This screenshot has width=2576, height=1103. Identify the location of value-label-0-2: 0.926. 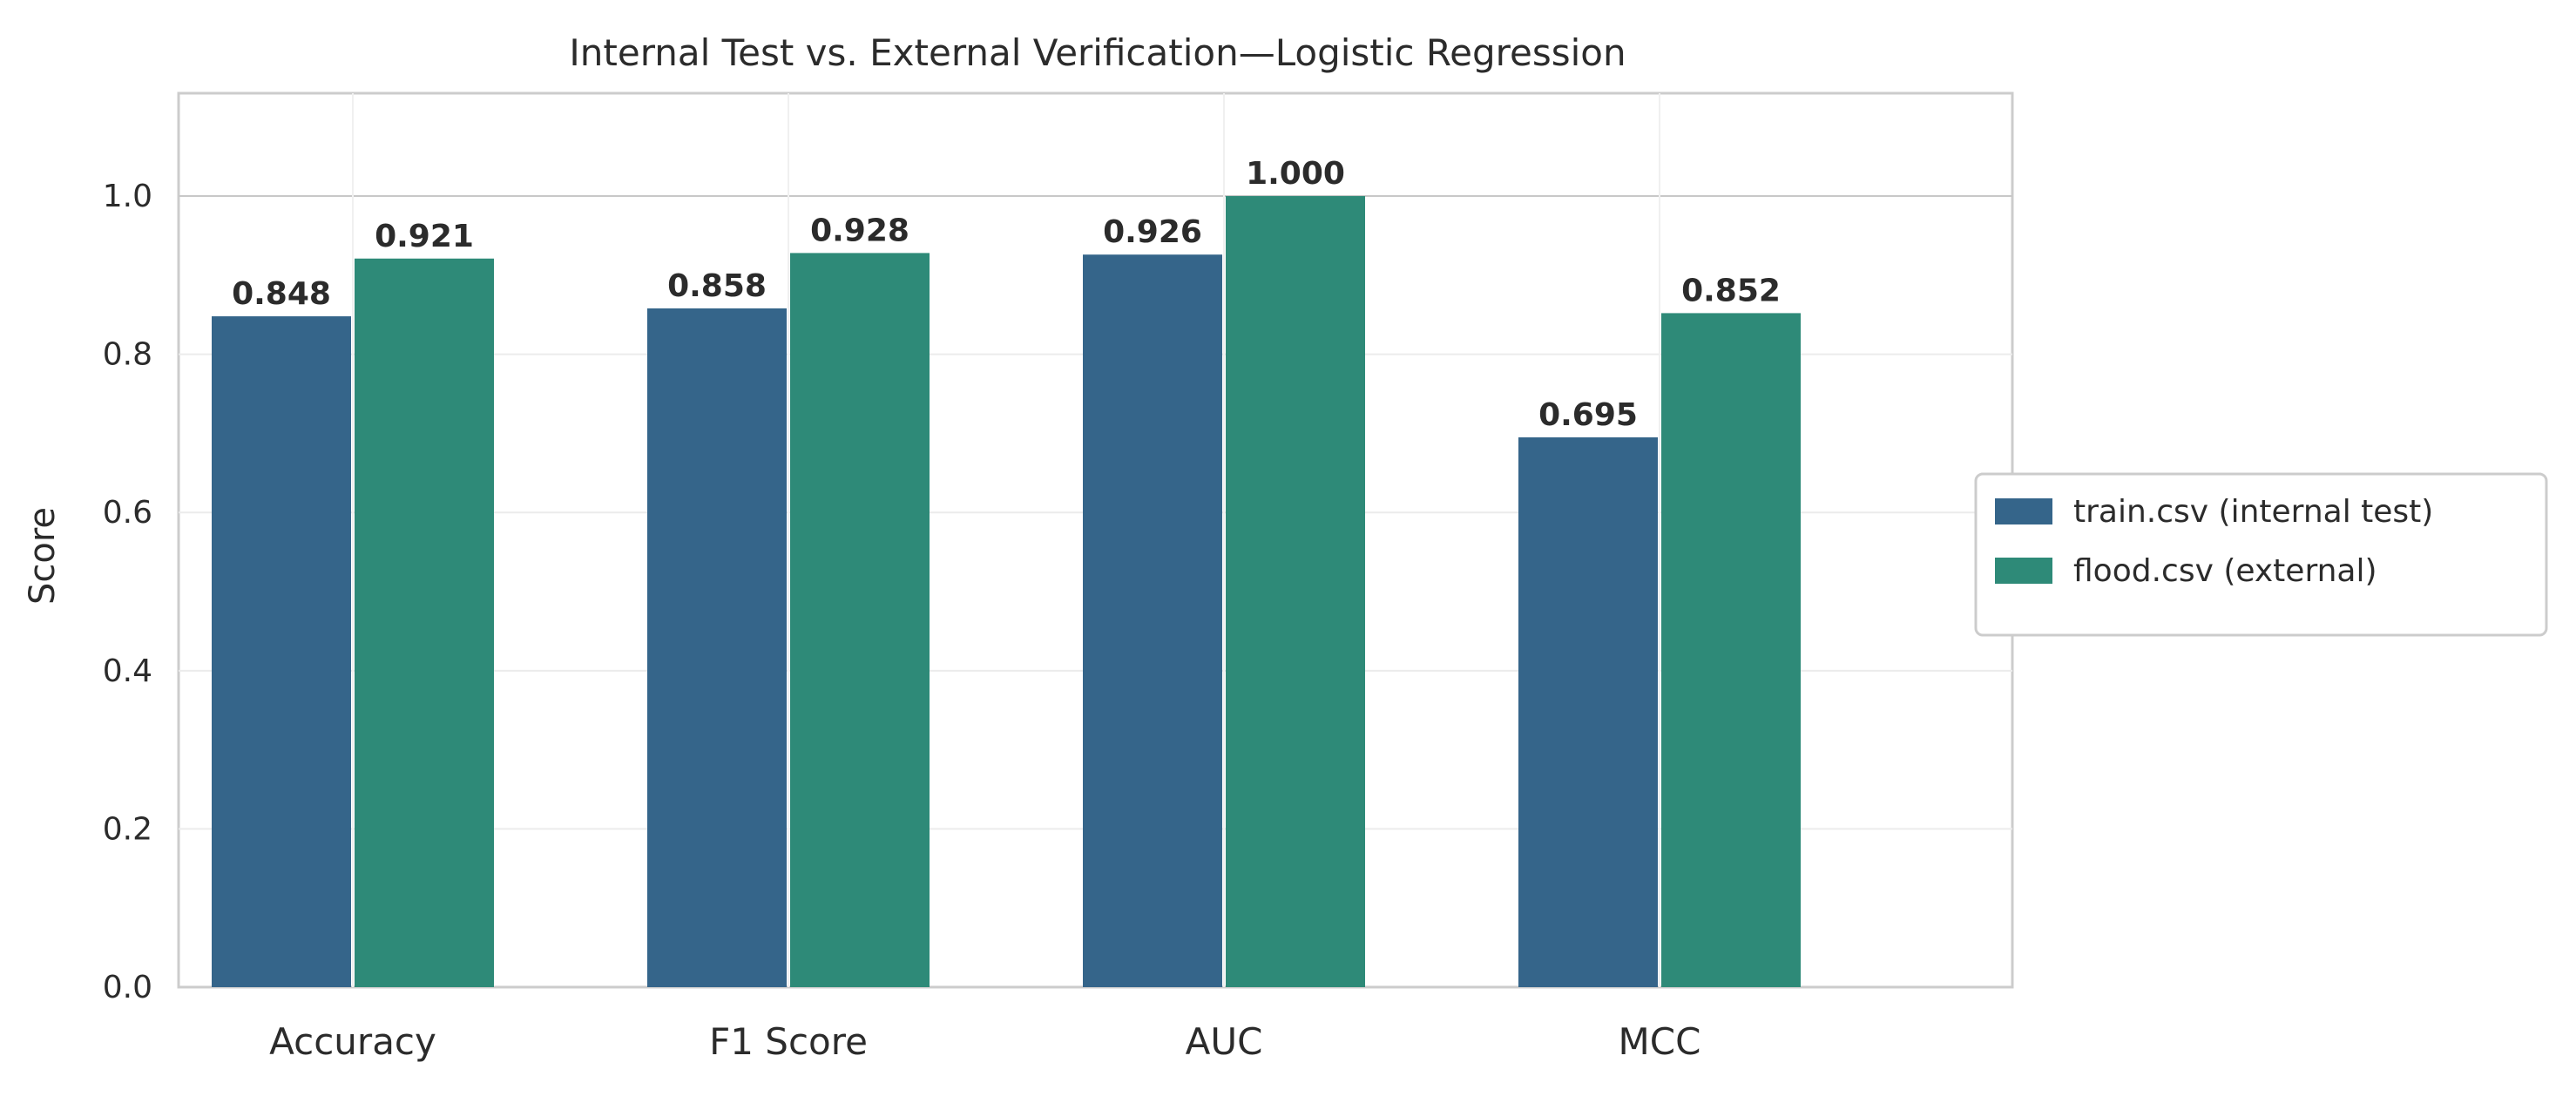
(1152, 232).